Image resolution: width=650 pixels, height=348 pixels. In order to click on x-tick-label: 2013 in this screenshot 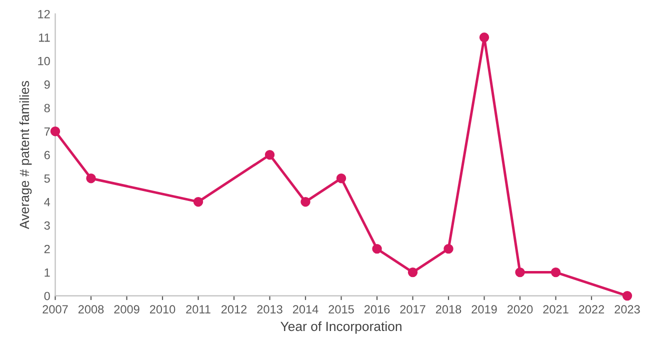, I will do `click(269, 309)`.